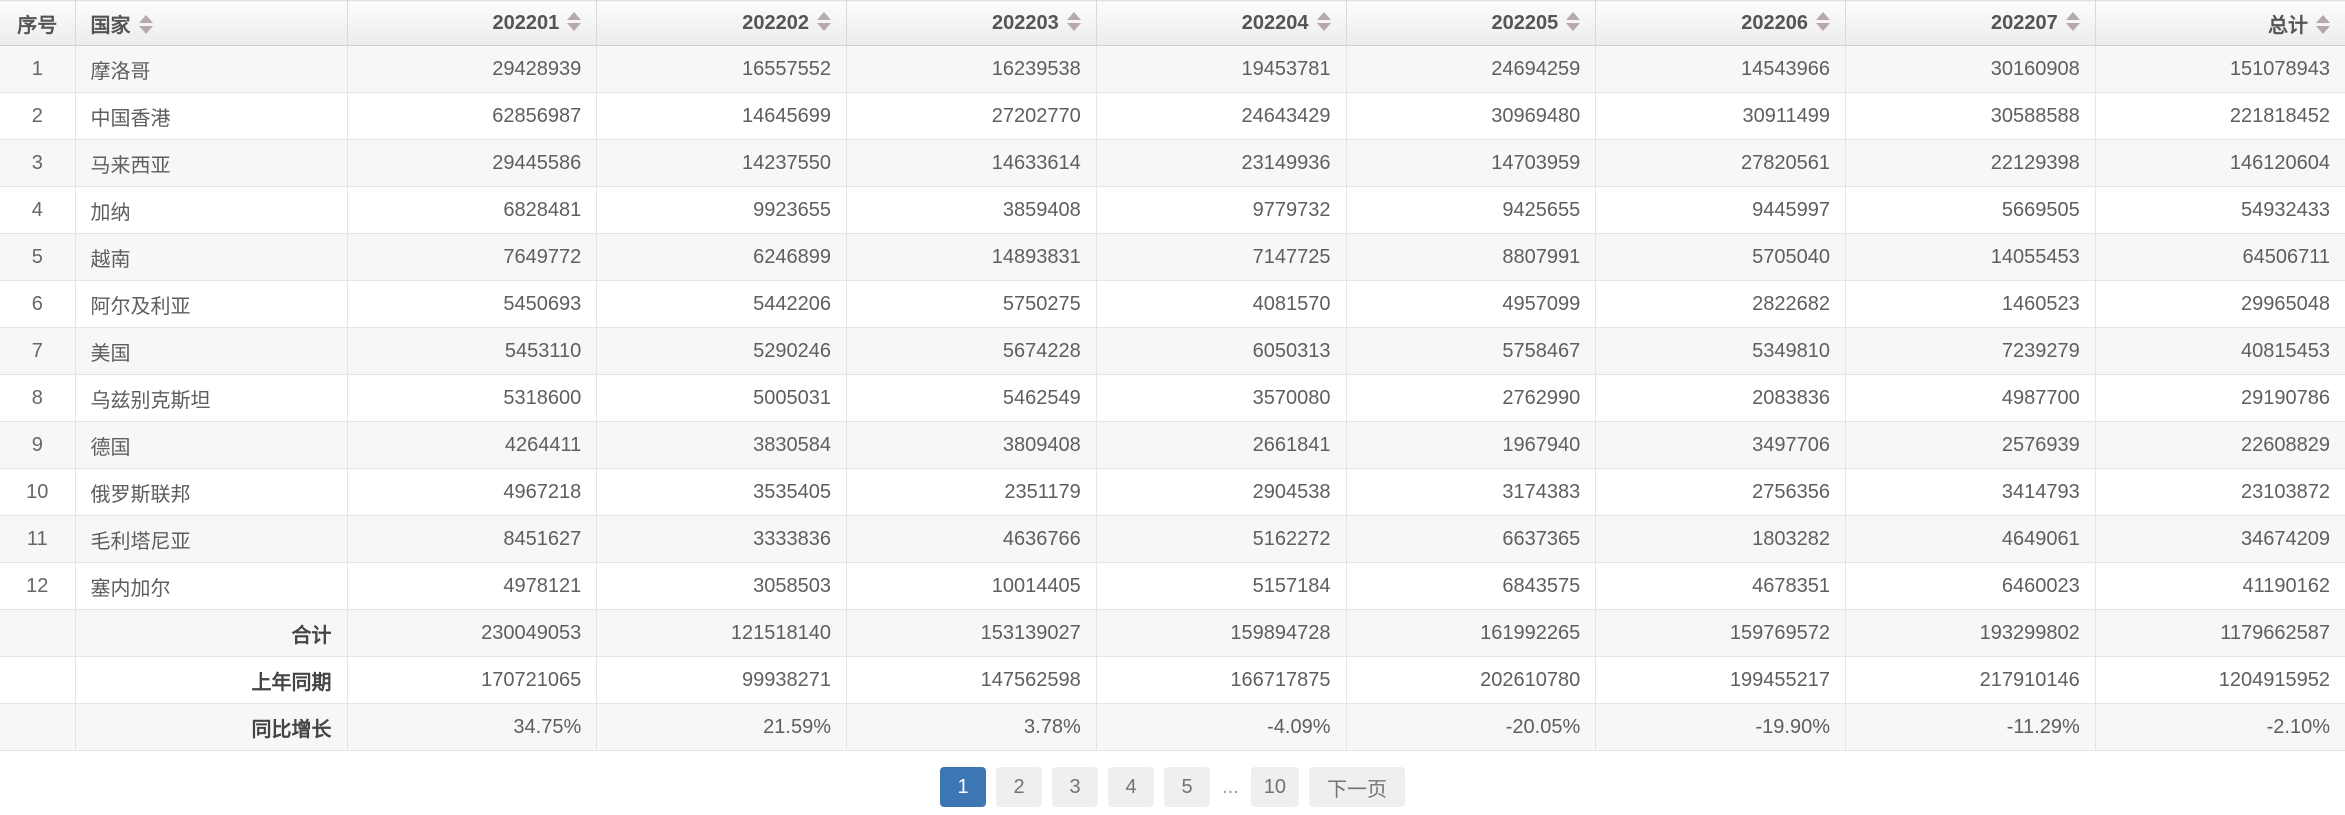 Image resolution: width=2345 pixels, height=815 pixels. Describe the element at coordinates (472, 257) in the screenshot. I see `value-cell: 7649772` at that location.